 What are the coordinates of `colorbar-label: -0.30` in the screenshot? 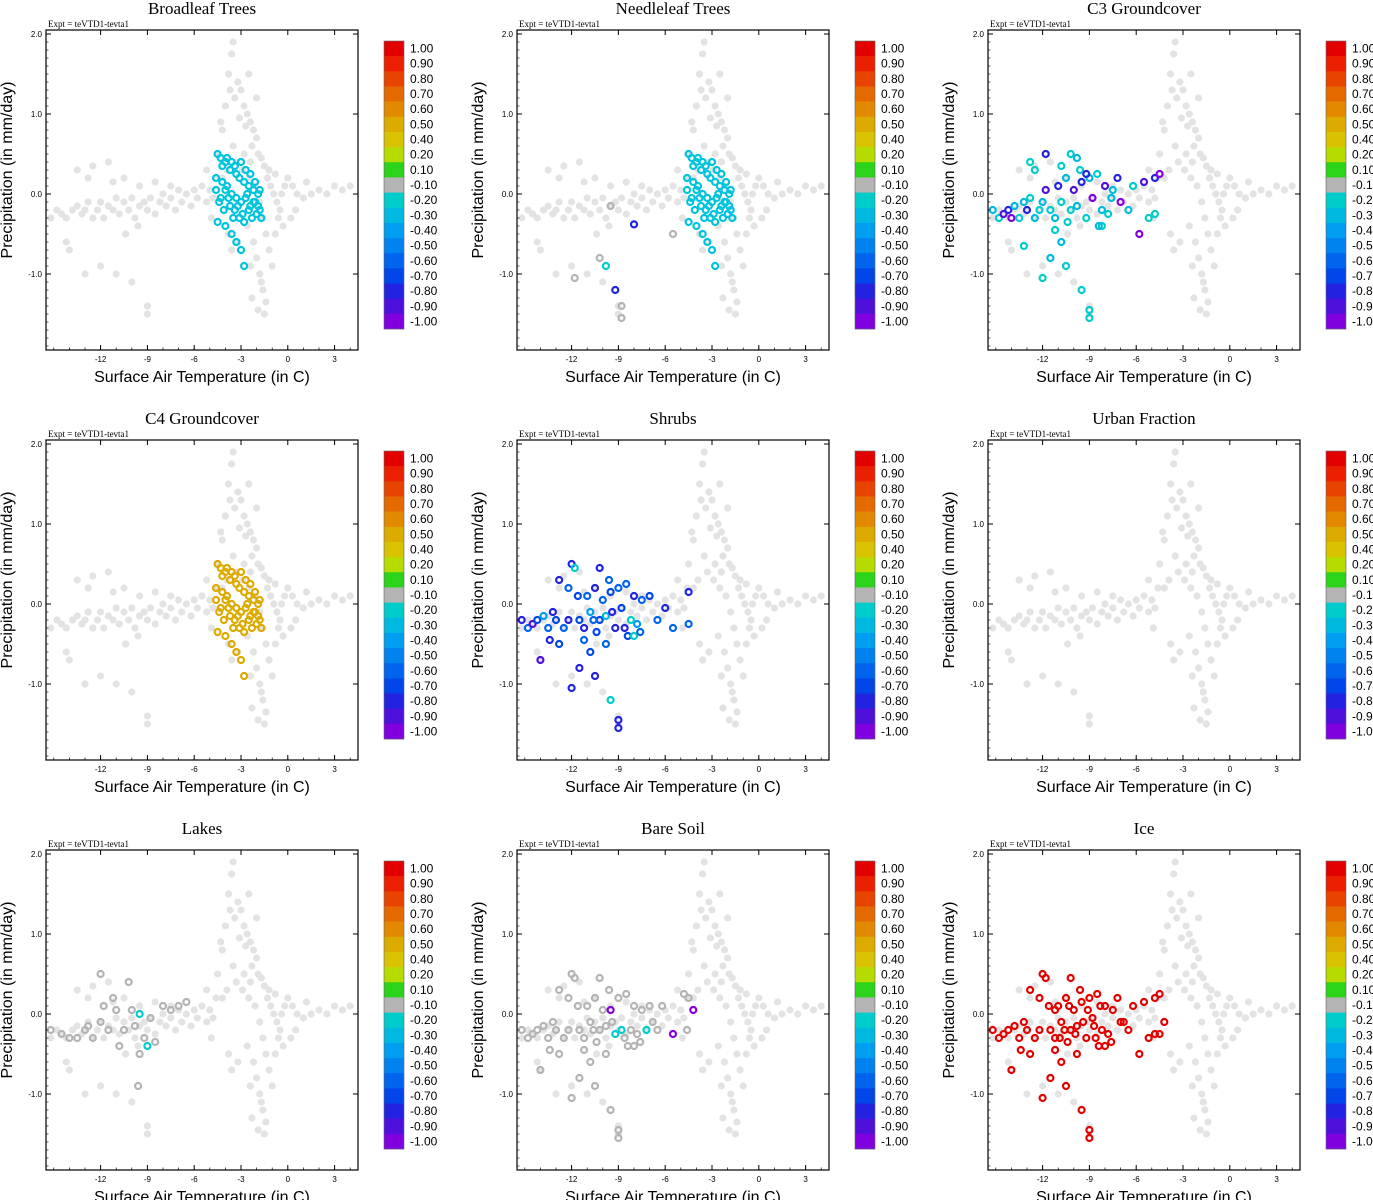 It's located at (895, 1035).